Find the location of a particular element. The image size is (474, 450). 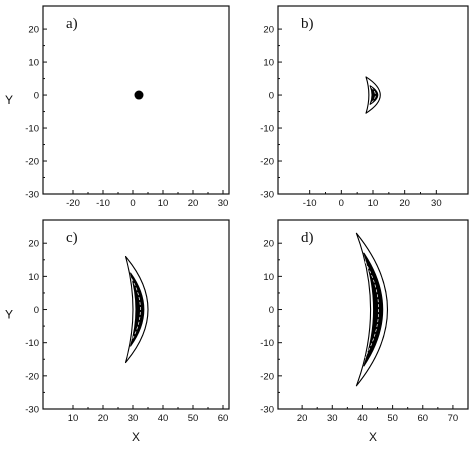

panel-label: d) is located at coordinates (307, 238).